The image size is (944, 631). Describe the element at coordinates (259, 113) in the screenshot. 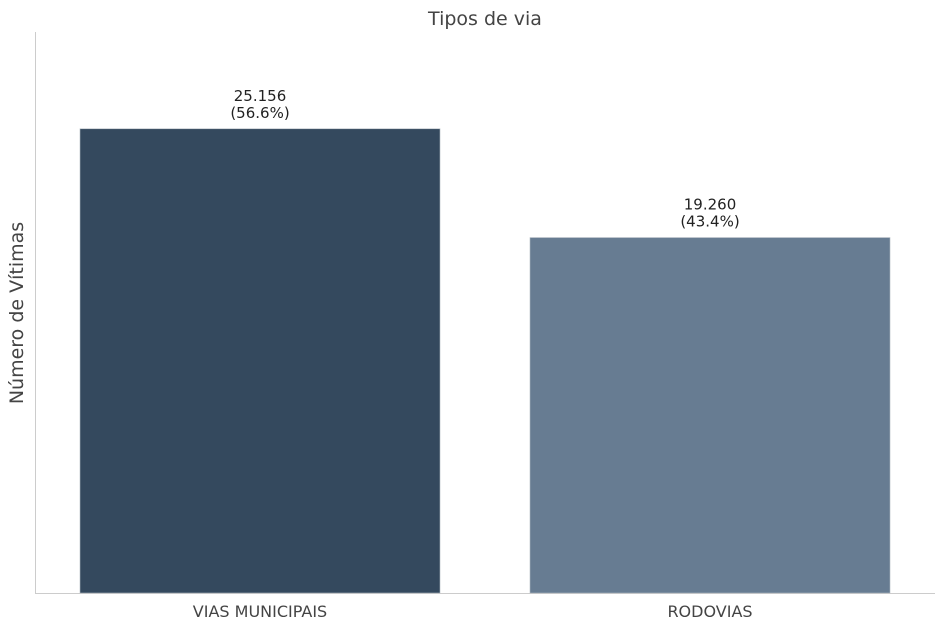

I see `bar-percent-label-0: (56.6%)` at that location.